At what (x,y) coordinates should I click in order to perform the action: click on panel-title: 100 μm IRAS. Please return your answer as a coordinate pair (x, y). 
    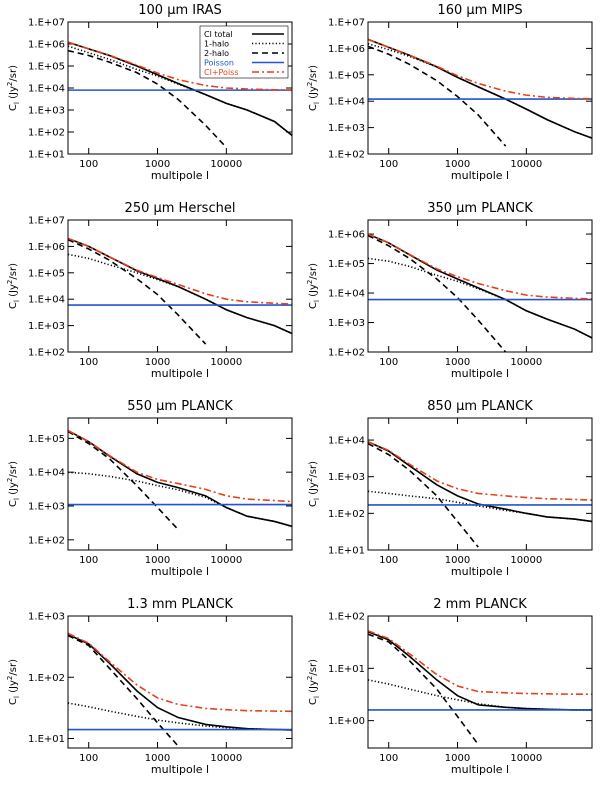
    Looking at the image, I should click on (180, 10).